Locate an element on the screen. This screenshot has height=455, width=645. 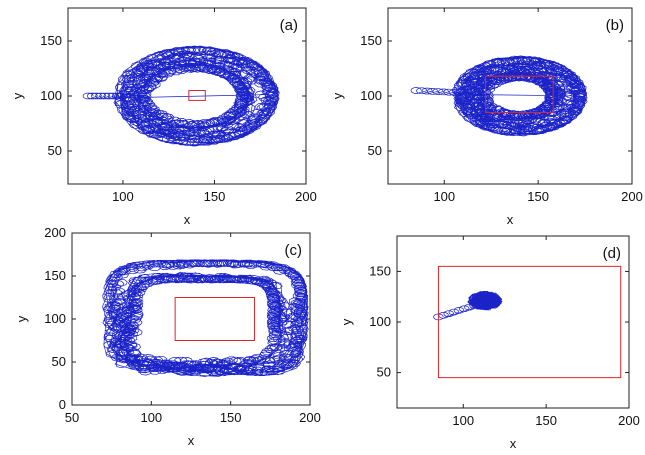
panel-label: (a) is located at coordinates (289, 25).